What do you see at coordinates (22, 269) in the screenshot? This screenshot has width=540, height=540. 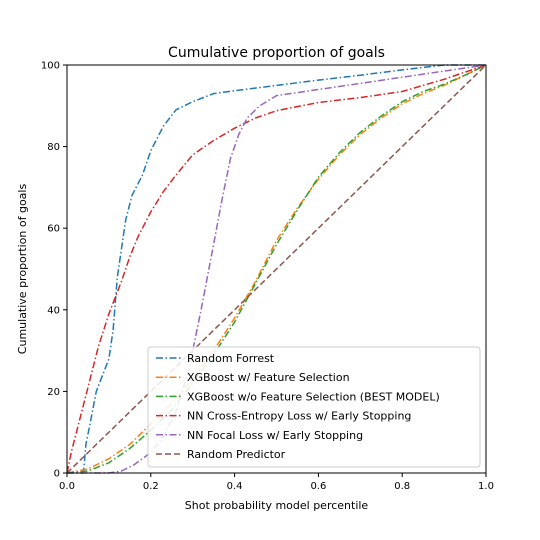 I see `y-axis-title: Cumulative proportion of goals` at bounding box center [22, 269].